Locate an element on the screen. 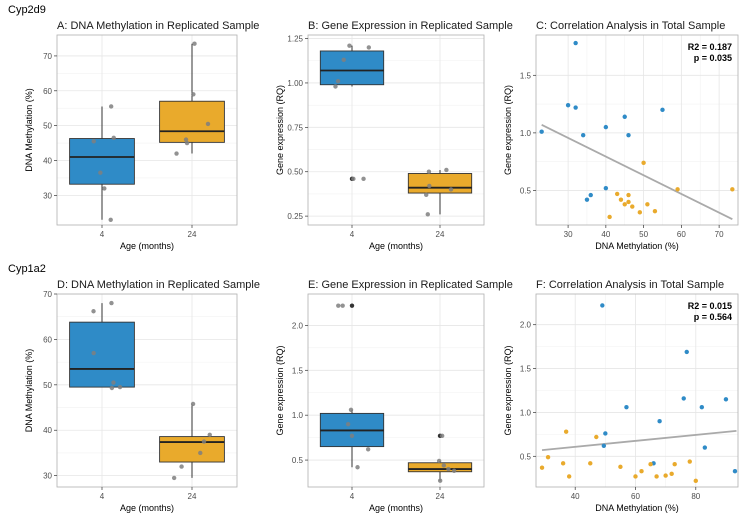 The height and width of the screenshot is (519, 746). x-tick-label: 30 is located at coordinates (568, 234).